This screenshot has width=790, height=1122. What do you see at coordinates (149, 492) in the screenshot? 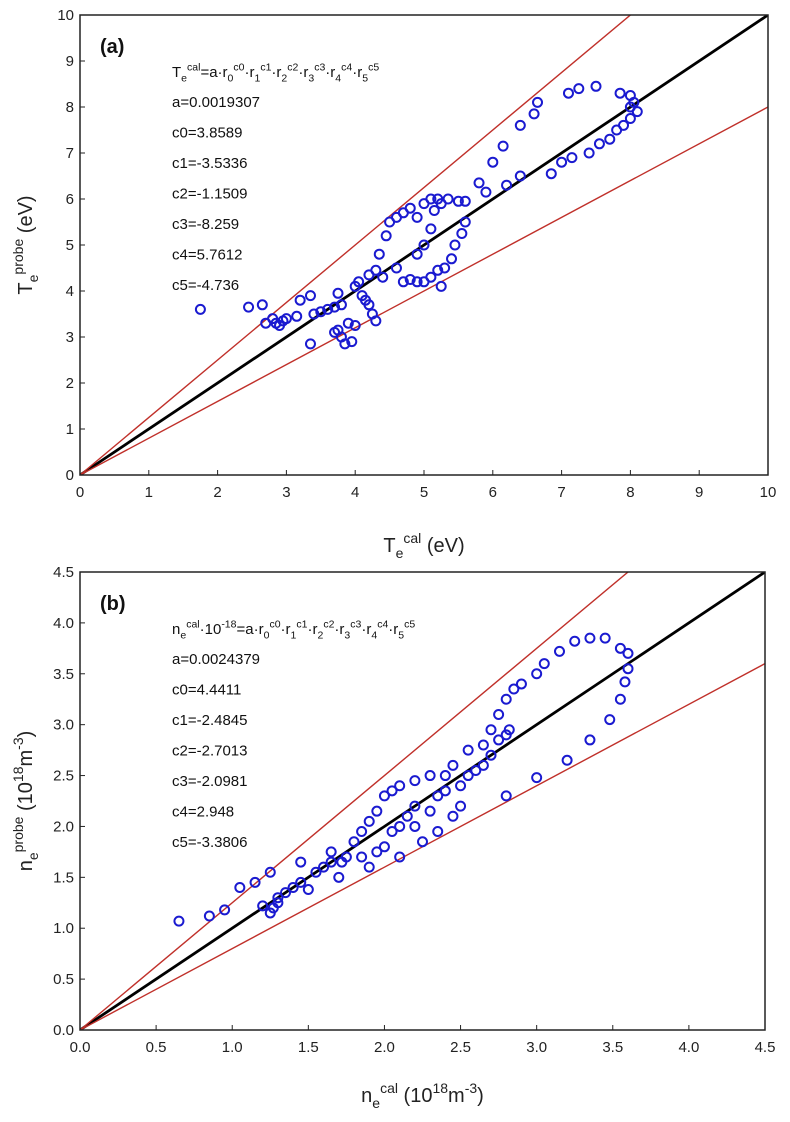
I see `x-tick-label: 1` at bounding box center [149, 492].